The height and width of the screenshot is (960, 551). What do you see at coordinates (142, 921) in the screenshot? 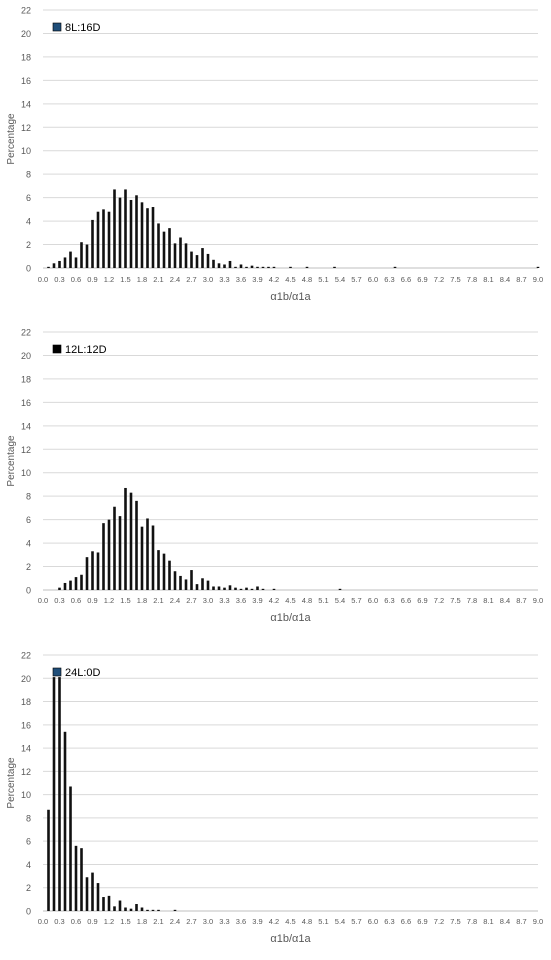
I see `x-tick-label: 1.8` at bounding box center [142, 921].